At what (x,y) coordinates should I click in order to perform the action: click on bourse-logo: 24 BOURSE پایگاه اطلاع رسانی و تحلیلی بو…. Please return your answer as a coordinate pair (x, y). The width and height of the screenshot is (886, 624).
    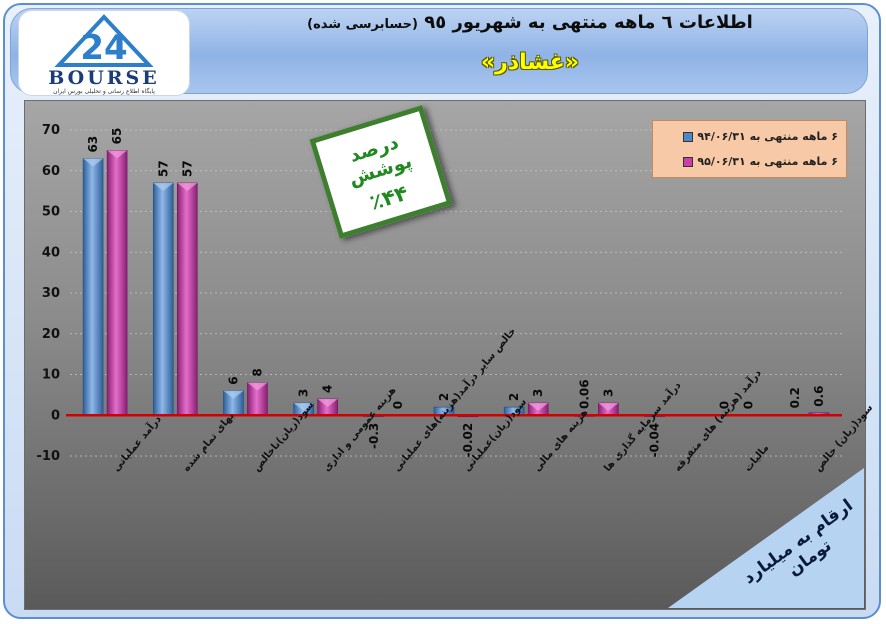
    Looking at the image, I should click on (104, 53).